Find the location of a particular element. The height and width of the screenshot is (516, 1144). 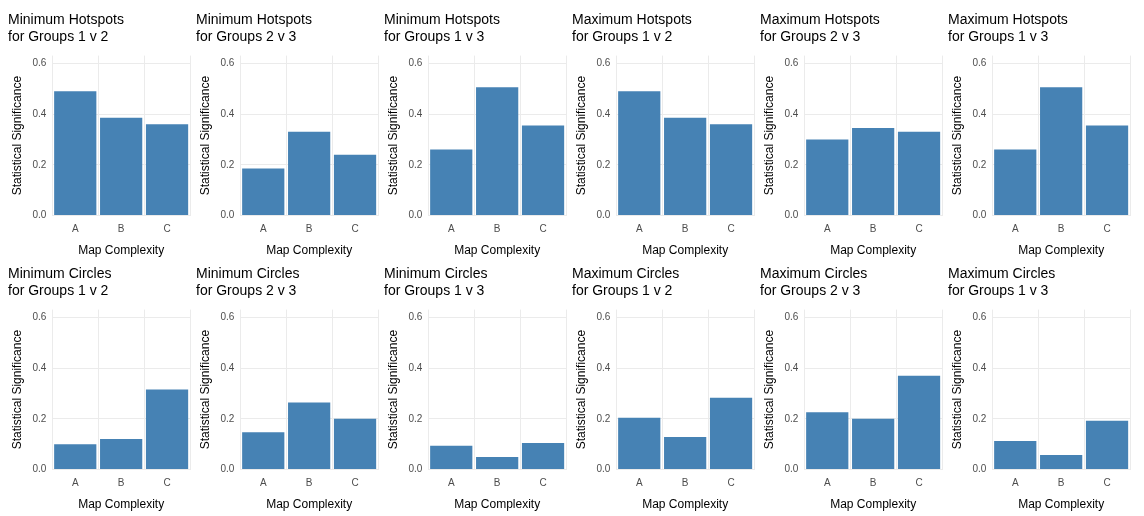

chart-title: Minimum Circles for Groups 2 v 3 is located at coordinates (248, 282).